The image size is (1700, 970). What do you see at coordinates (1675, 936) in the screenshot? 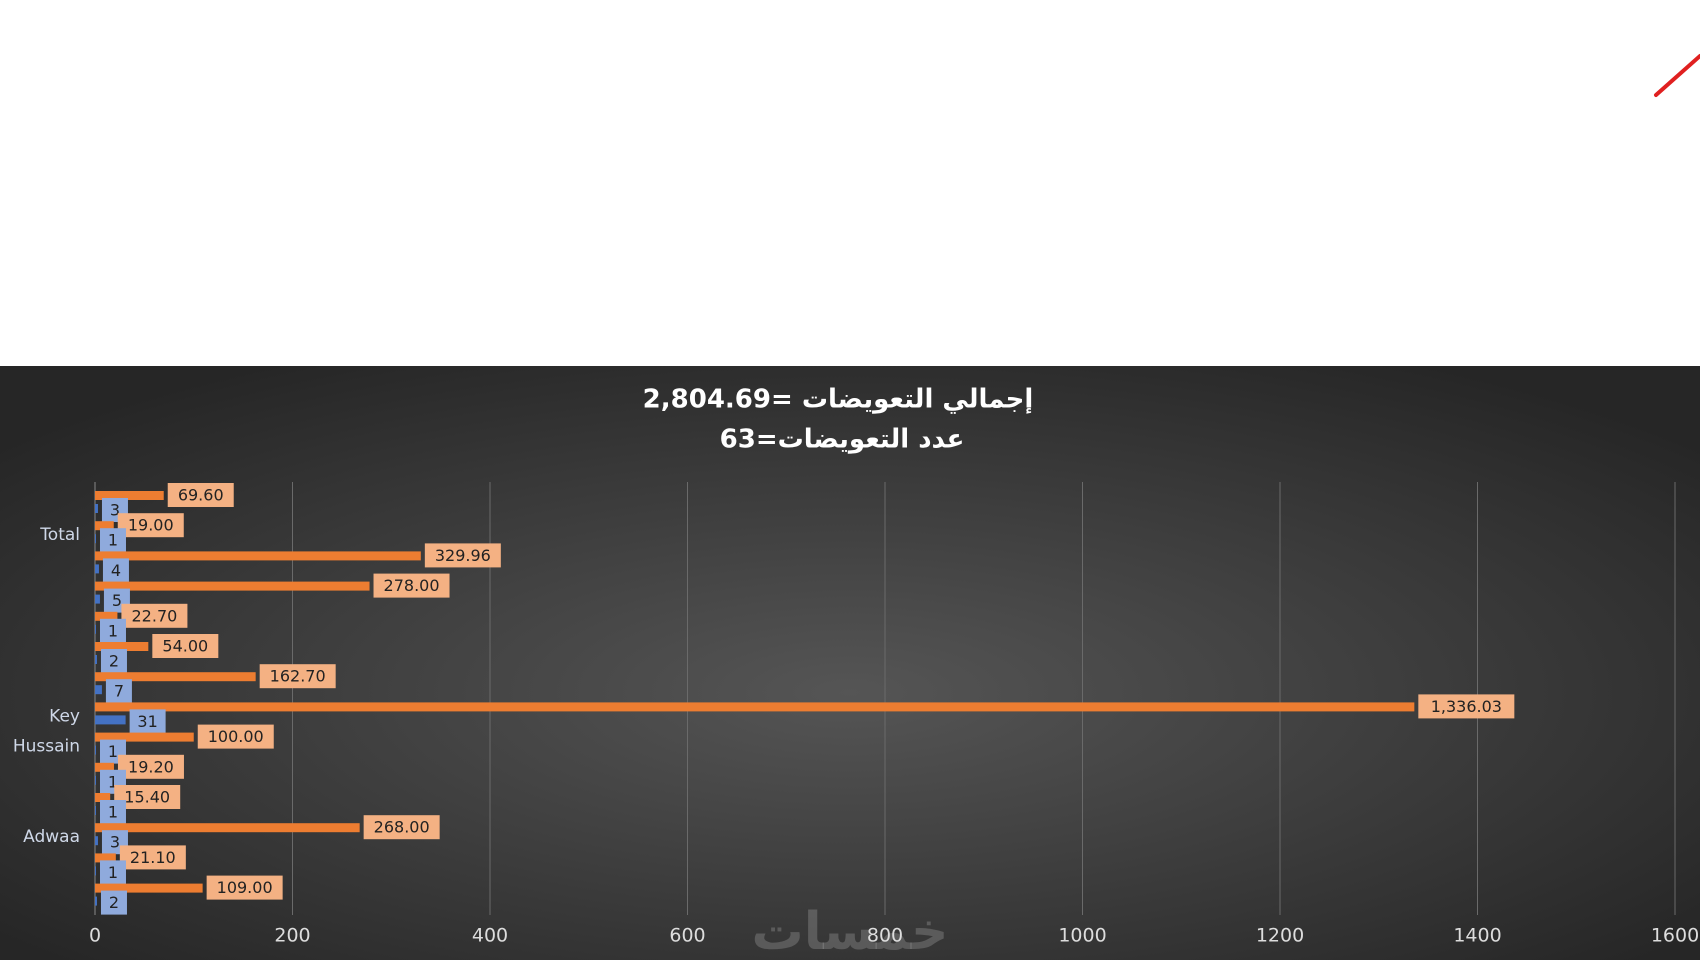
I see `x-tick-label: 1600` at bounding box center [1675, 936].